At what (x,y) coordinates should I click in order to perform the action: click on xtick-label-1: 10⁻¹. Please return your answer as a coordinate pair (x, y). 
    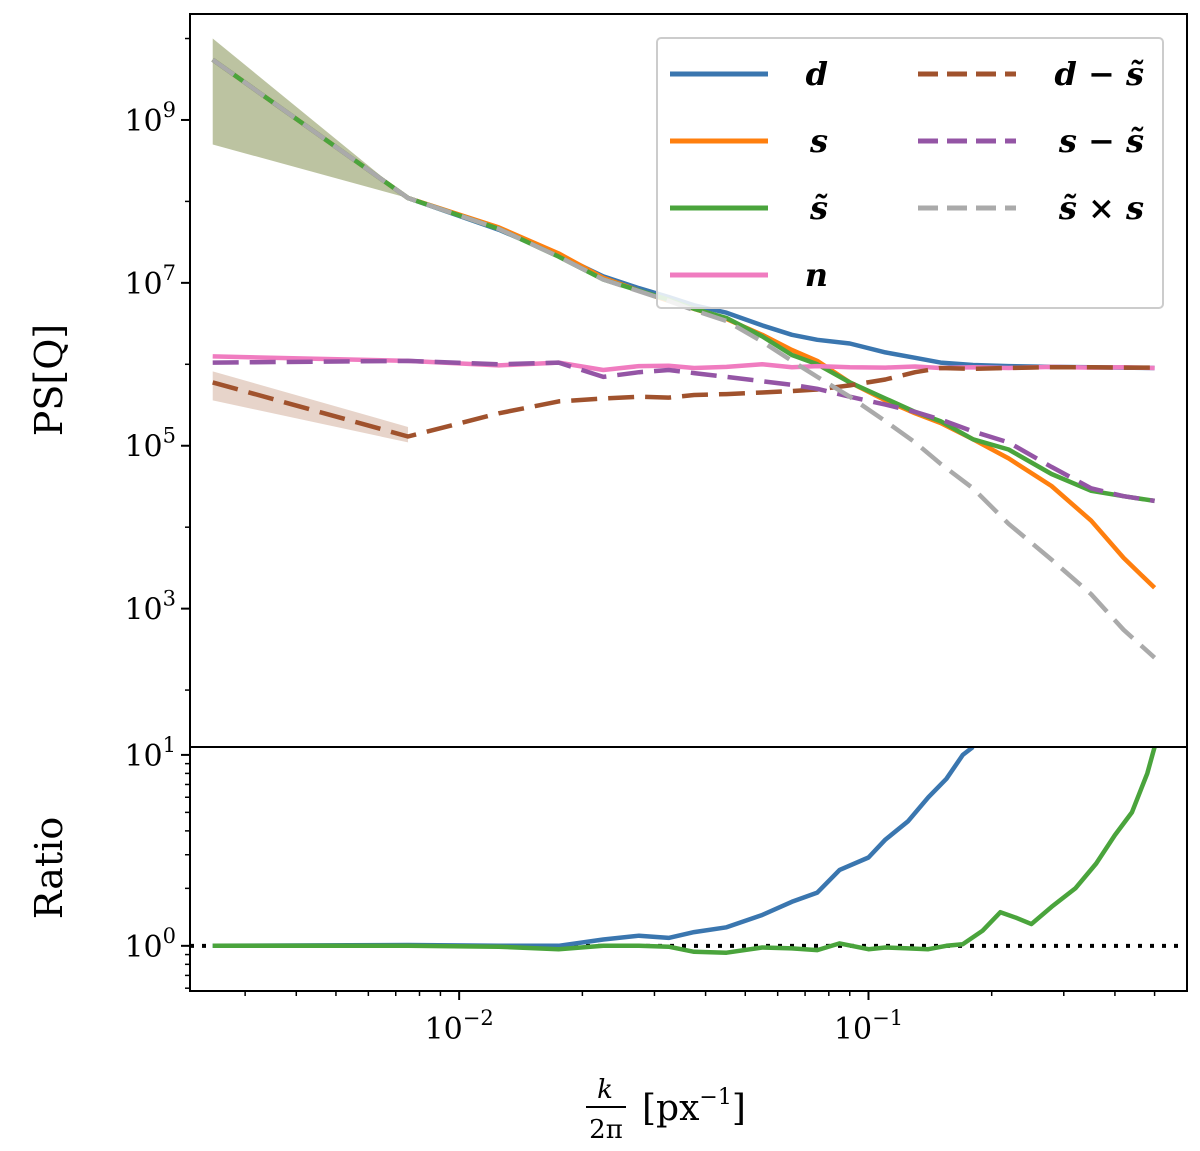
    Looking at the image, I should click on (868, 1026).